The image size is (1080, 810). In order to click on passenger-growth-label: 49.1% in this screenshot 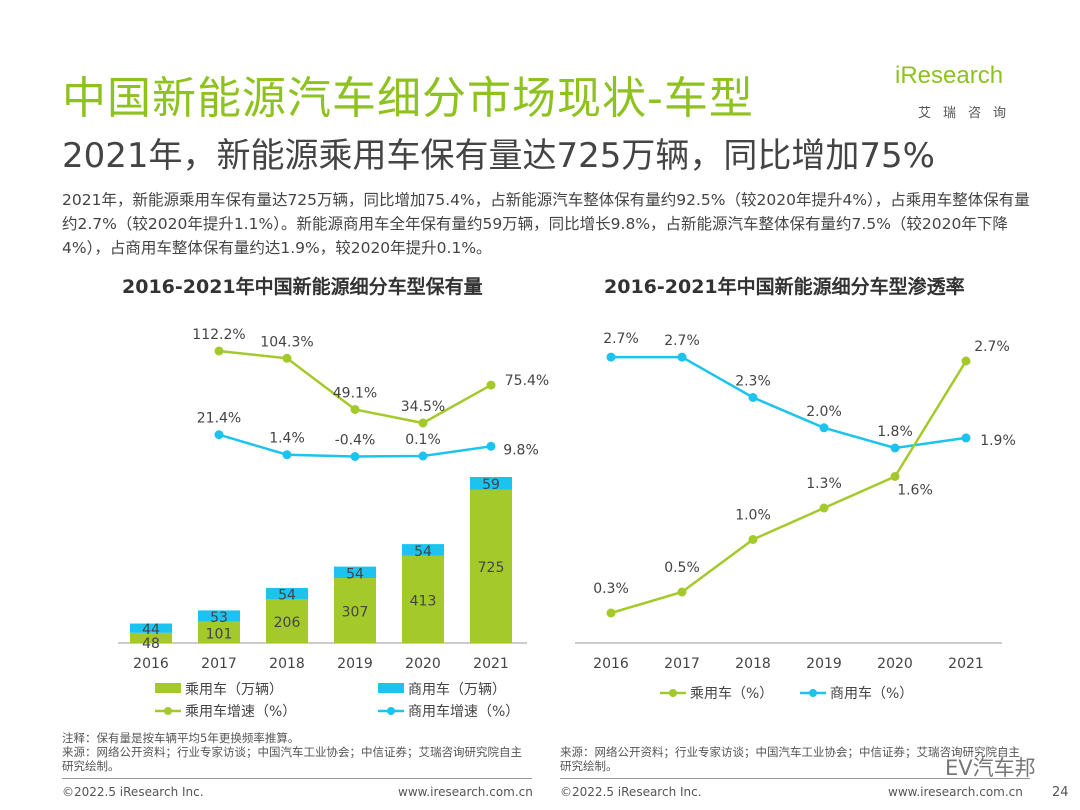, I will do `click(355, 393)`.